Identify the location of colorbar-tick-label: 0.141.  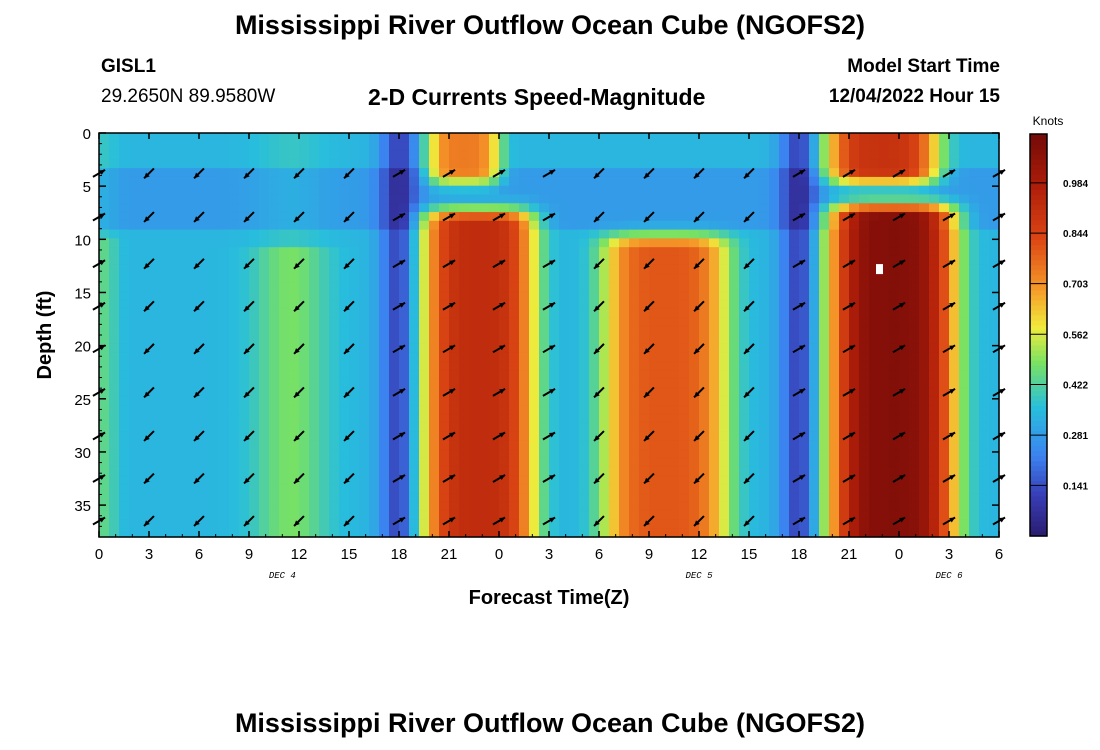
(1075, 486).